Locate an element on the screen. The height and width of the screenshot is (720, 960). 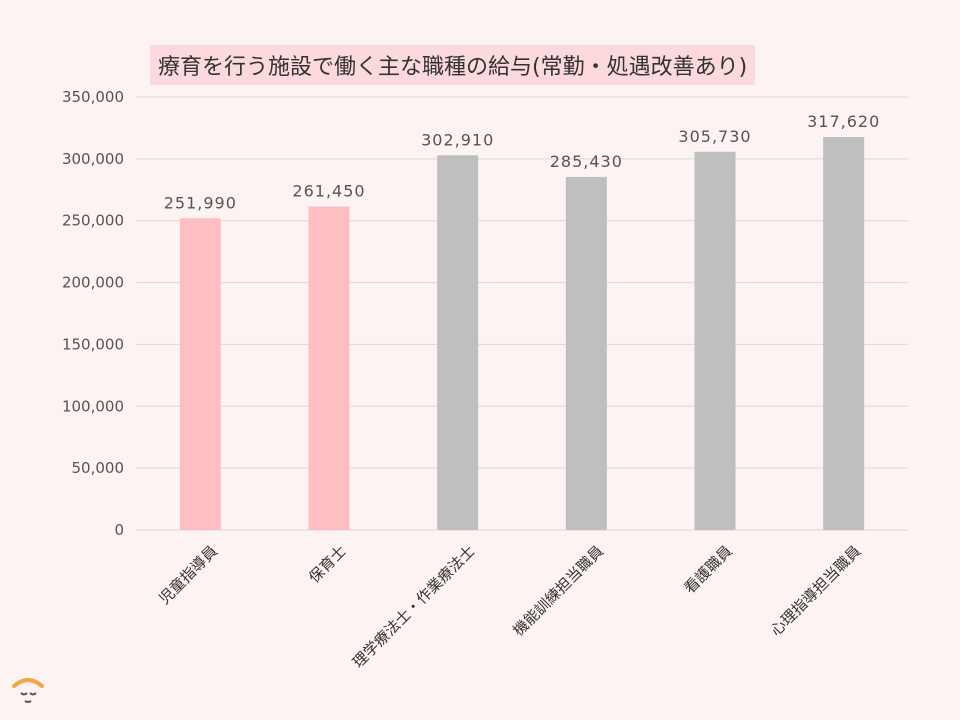
data-label: 261,450 is located at coordinates (328, 191).